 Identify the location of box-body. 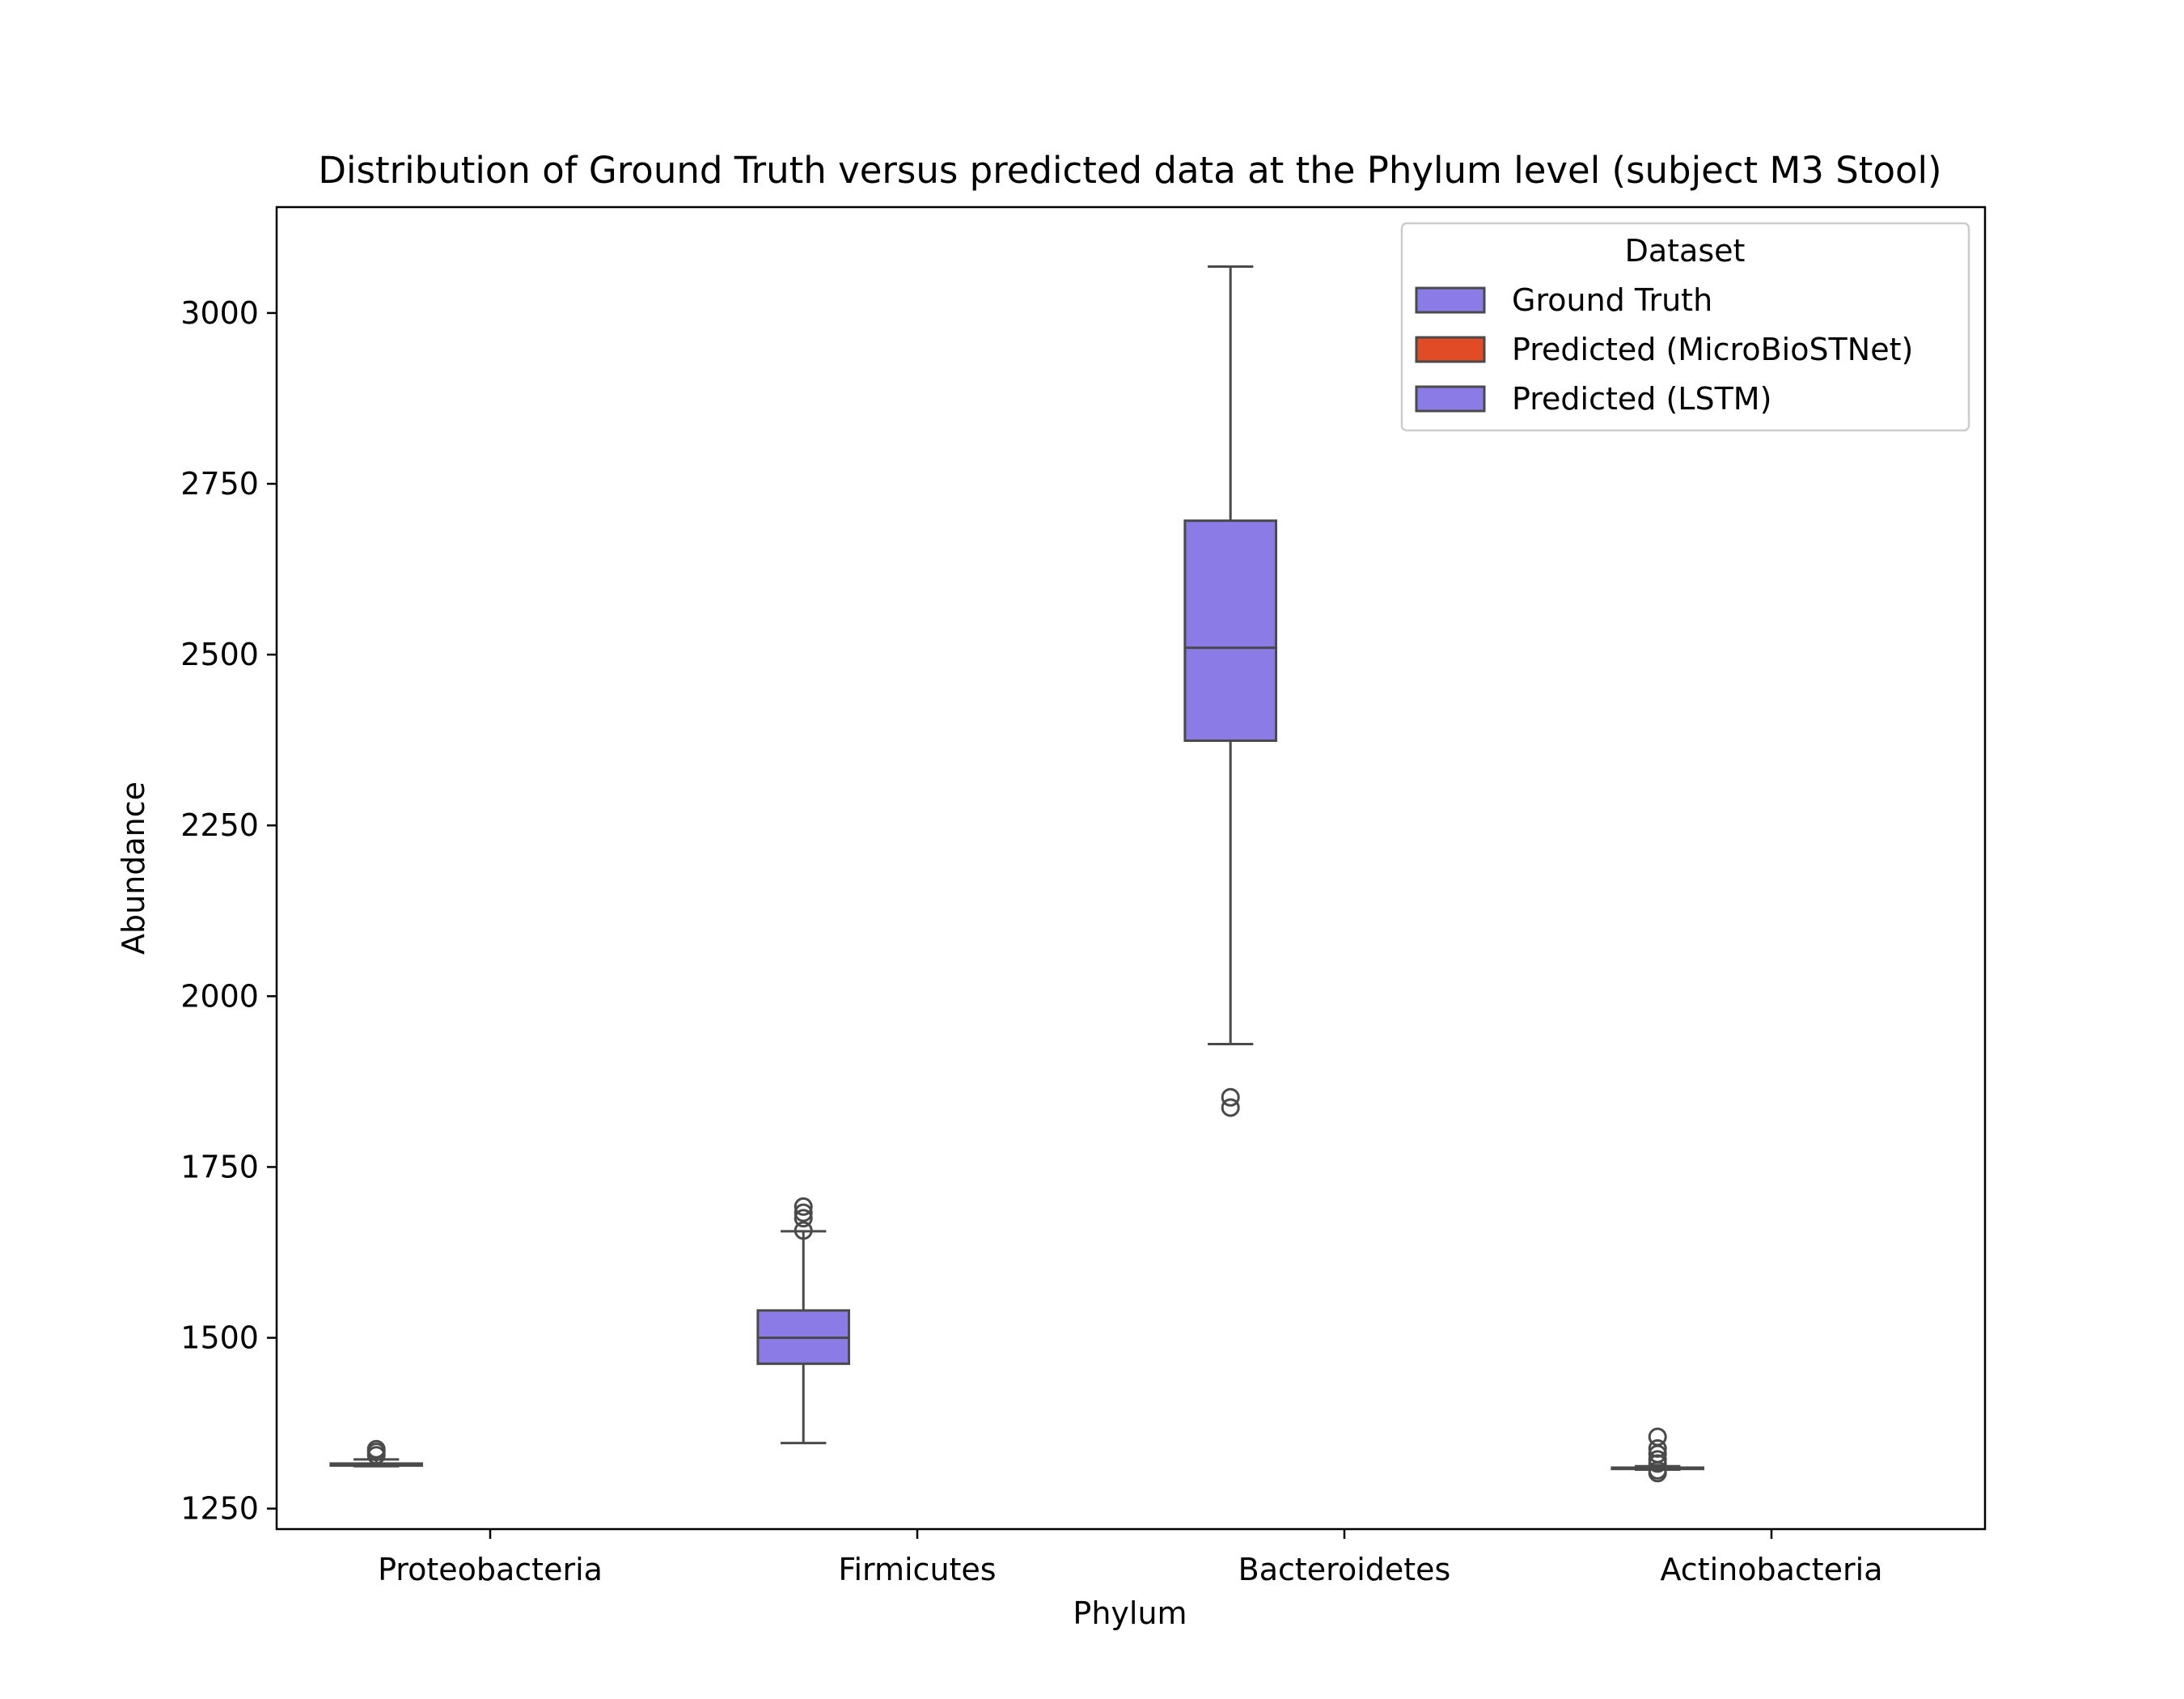
(1231, 631).